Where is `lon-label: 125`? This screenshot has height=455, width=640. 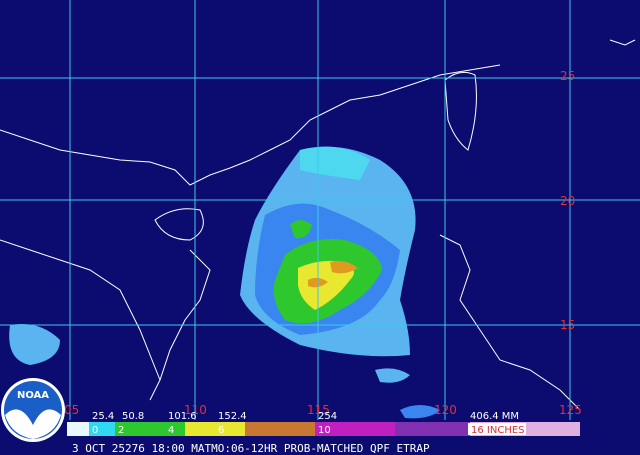
lon-label: 125 is located at coordinates (570, 410).